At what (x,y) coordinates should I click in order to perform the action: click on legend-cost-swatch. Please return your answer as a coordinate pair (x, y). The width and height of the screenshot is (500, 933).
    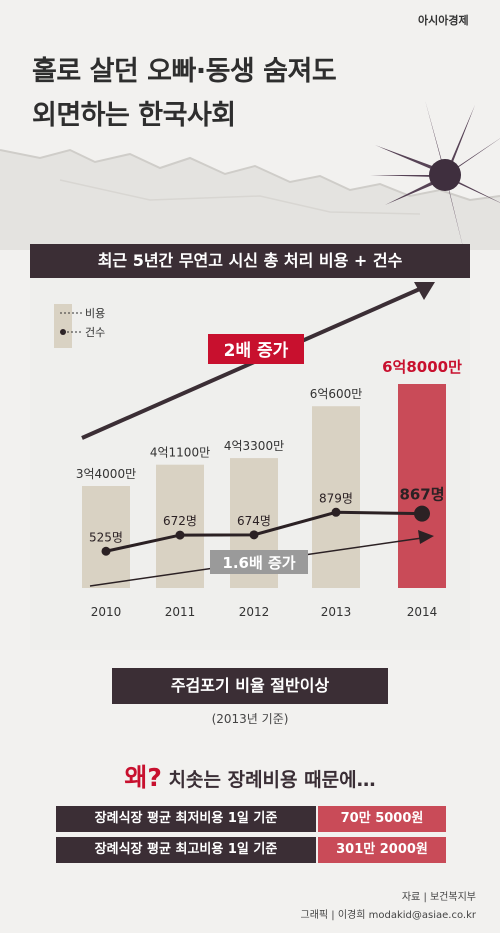
    Looking at the image, I should click on (63, 326).